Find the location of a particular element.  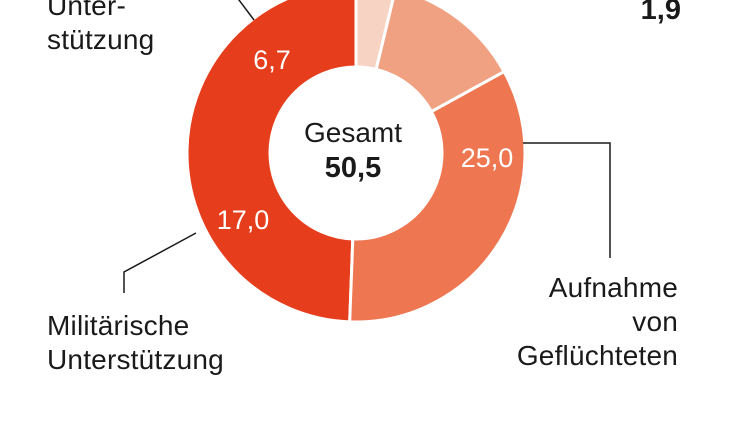

legend-label-unterstuetzung: Unter- stützung is located at coordinates (101, 27).